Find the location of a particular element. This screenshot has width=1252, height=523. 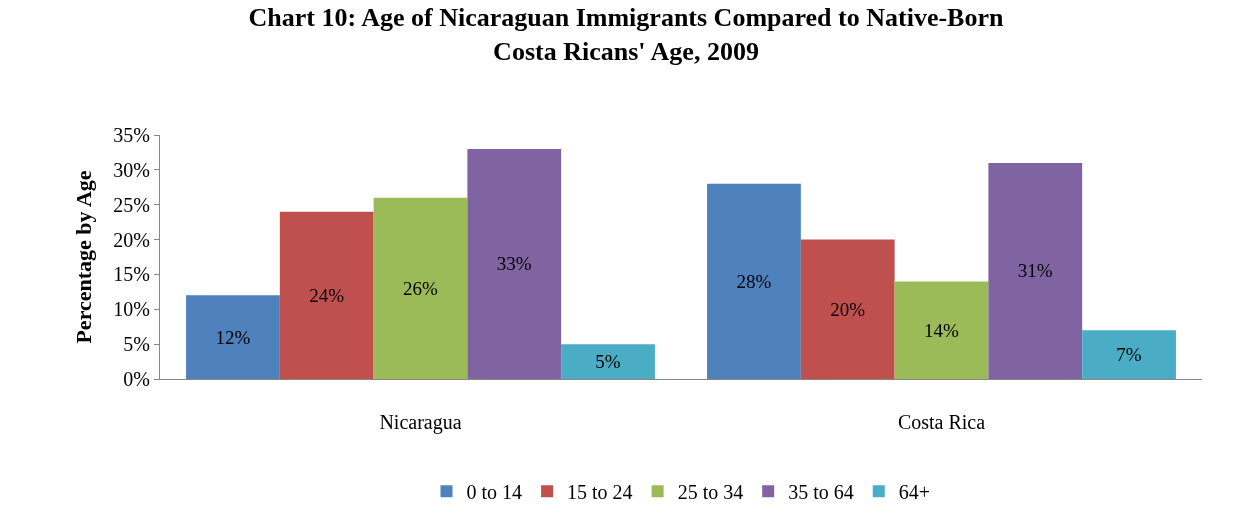

data-label: 7% is located at coordinates (1129, 355).